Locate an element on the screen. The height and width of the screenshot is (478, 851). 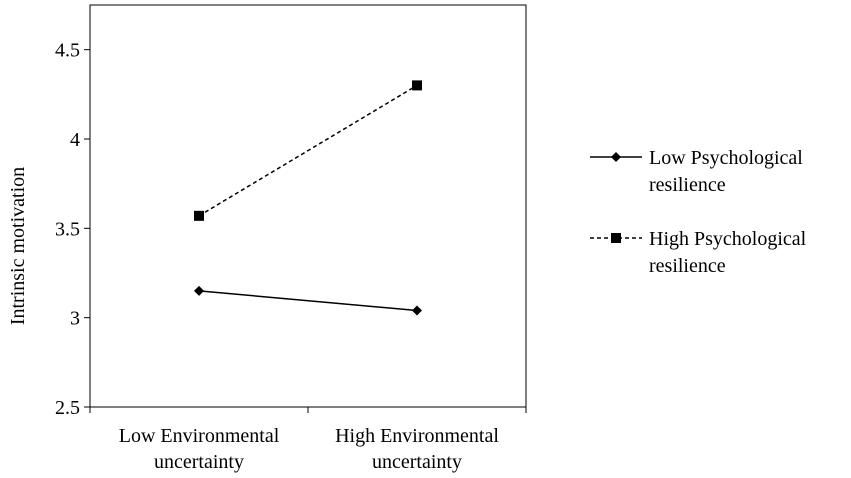
legend-item: Low Psychological resilience is located at coordinates (696, 171).